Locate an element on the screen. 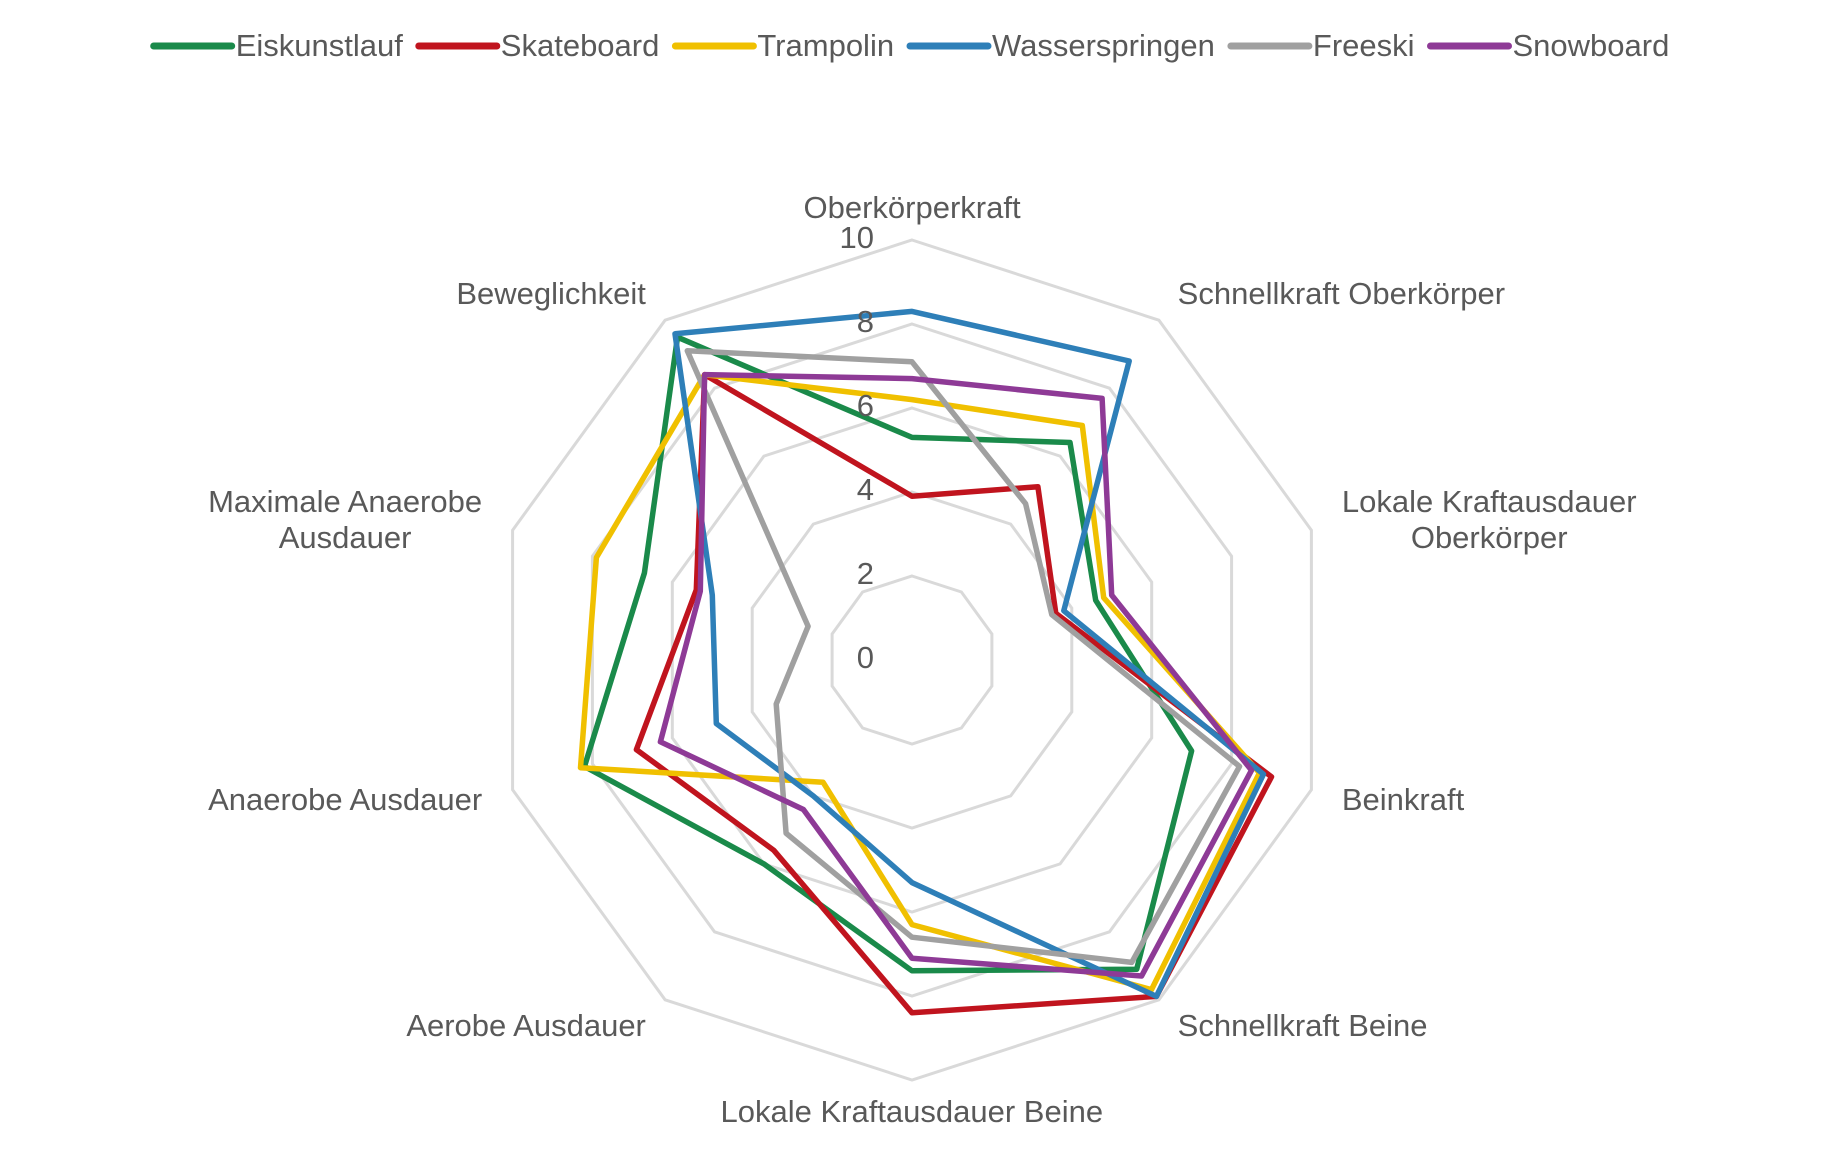 The width and height of the screenshot is (1823, 1152). r-tick-label: 6 is located at coordinates (865, 405).